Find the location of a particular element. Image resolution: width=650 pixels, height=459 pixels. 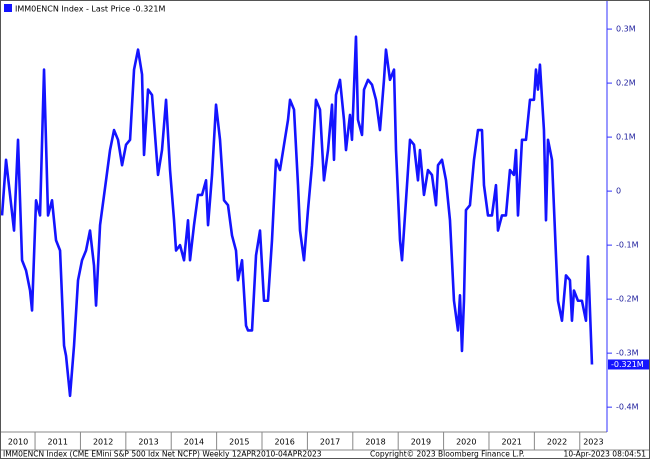

y-tick-label: -0.3M is located at coordinates (627, 353).